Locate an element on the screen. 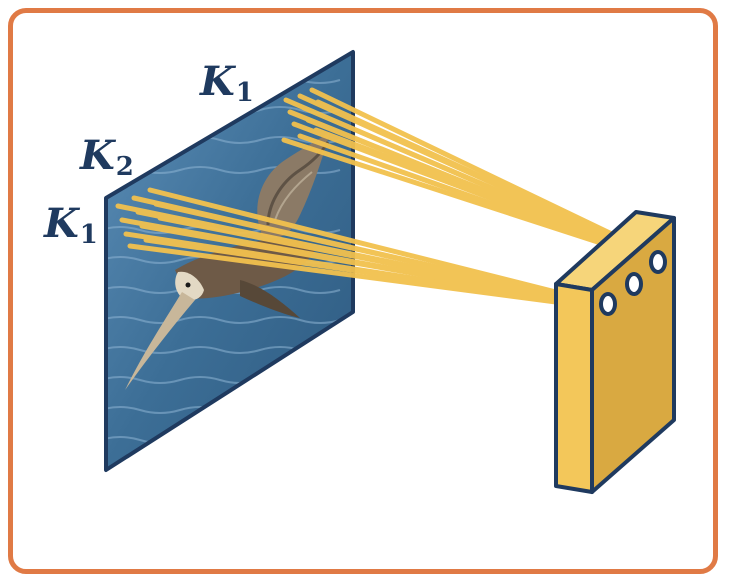  label-k1-bottom: K1 is located at coordinates (71, 227).